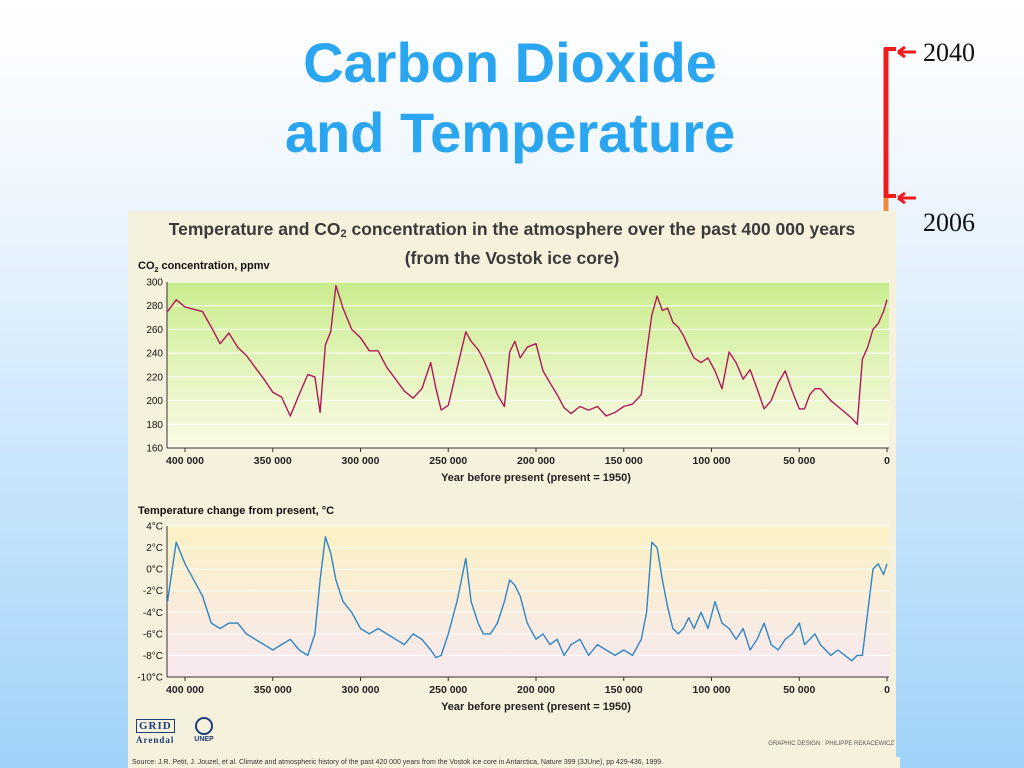 This screenshot has height=768, width=1024. Describe the element at coordinates (512, 258) in the screenshot. I see `figure-subtitle: (from the Vostok ice core)` at that location.